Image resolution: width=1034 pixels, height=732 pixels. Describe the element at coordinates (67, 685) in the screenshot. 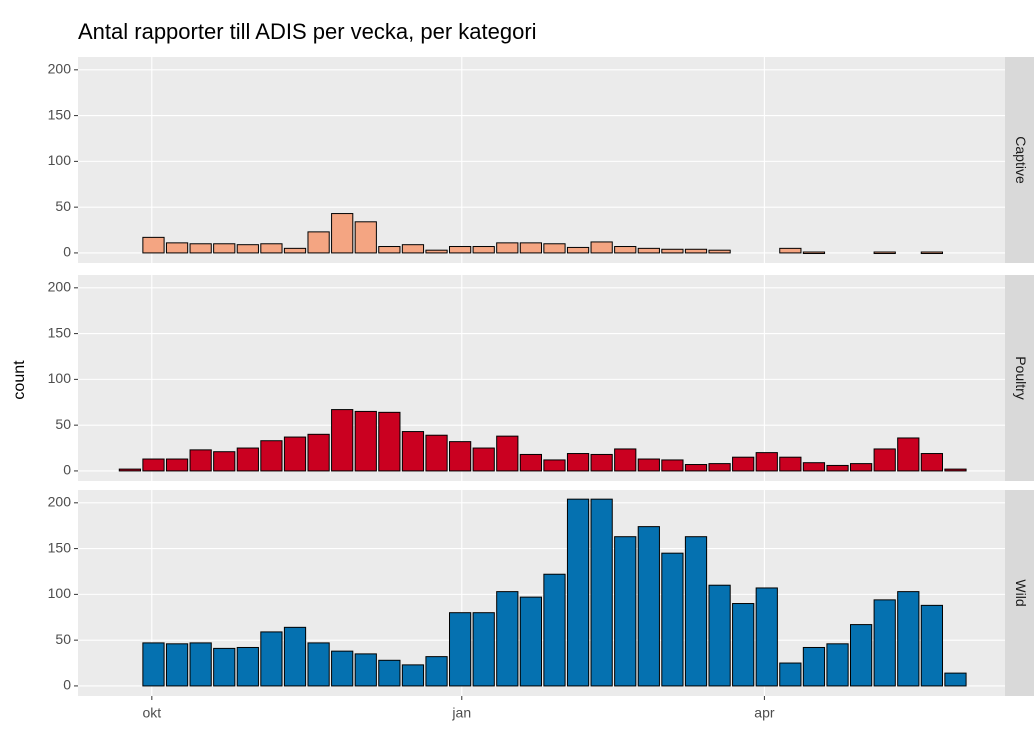

I see `y-tick-label: 0` at that location.